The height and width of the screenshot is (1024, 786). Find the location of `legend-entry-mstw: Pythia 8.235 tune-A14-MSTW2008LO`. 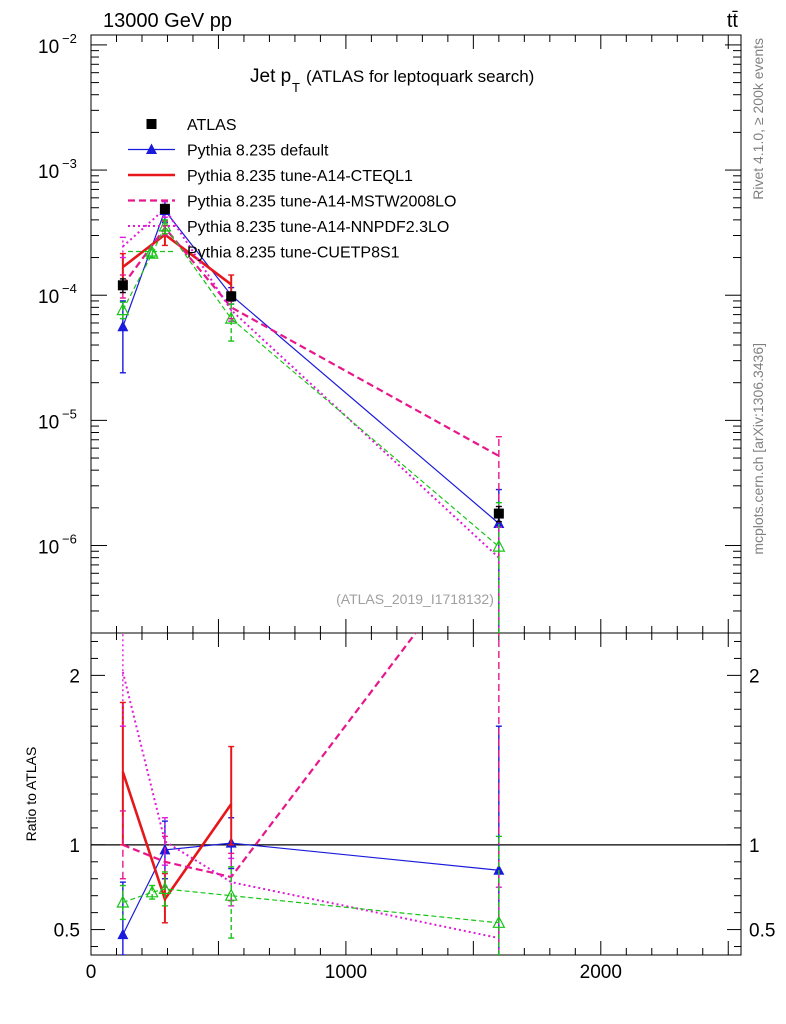

legend-entry-mstw: Pythia 8.235 tune-A14-MSTW2008LO is located at coordinates (292, 202).